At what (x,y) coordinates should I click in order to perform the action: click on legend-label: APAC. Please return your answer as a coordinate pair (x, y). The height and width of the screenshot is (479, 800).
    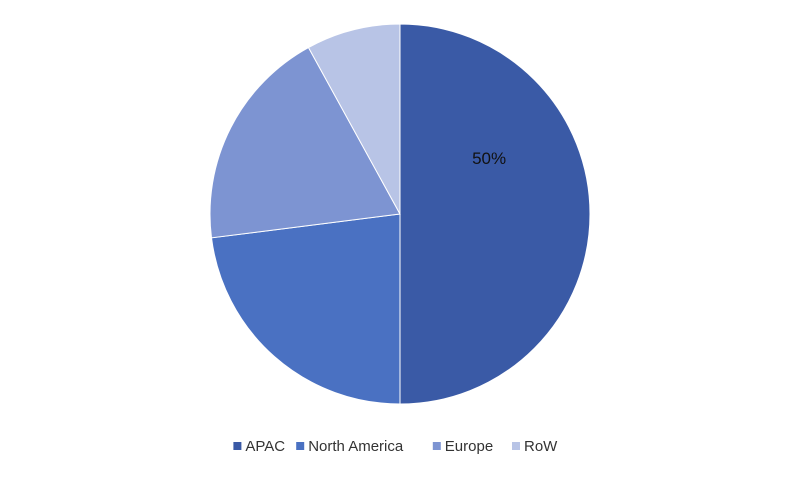
    Looking at the image, I should click on (265, 446).